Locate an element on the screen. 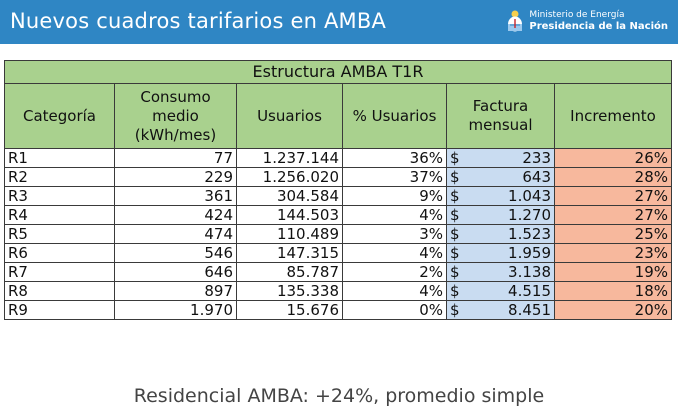  ministry-name: Ministerio de Energía is located at coordinates (577, 15).